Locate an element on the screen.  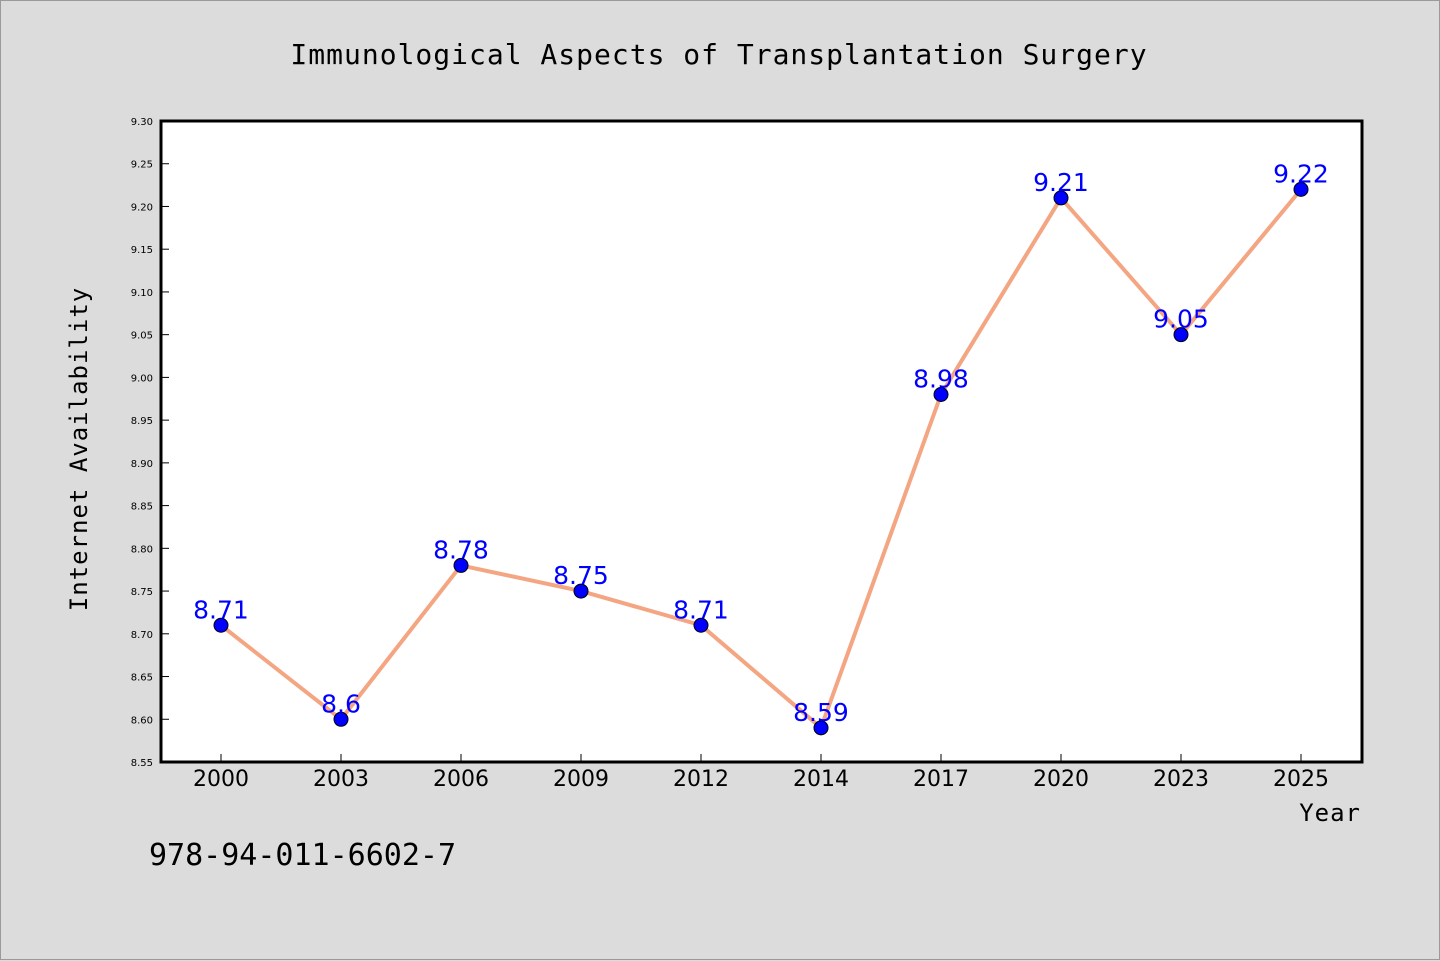
y-tick-label: 8.65 is located at coordinates (142, 678).